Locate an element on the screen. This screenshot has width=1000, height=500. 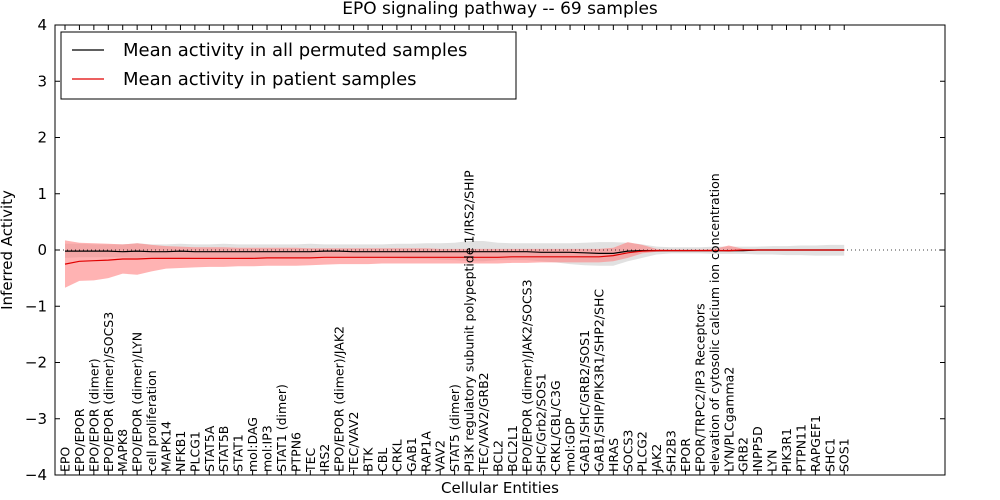
x-axis-label: Cellular Entities is located at coordinates (500, 488).